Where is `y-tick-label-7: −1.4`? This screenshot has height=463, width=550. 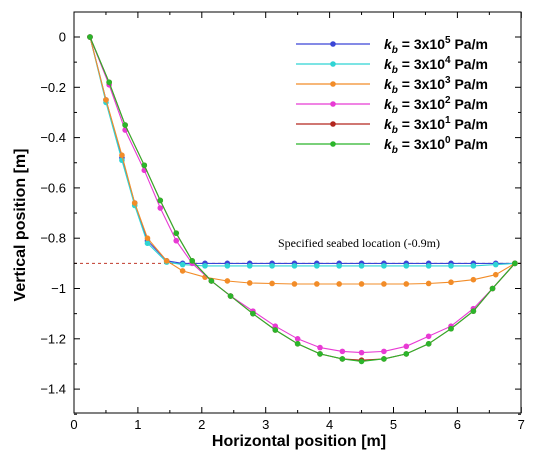 y-tick-label-7: −1.4 is located at coordinates (53, 389).